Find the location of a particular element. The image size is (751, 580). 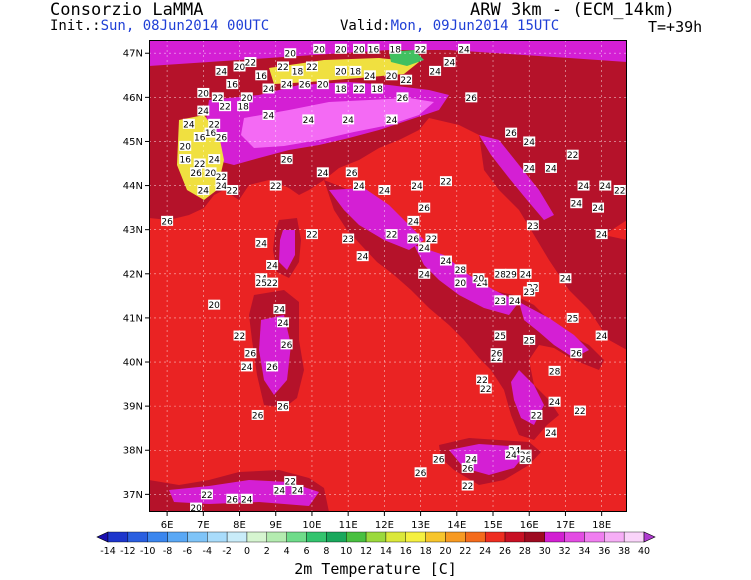

forecast-step: T=+39h is located at coordinates (675, 27).